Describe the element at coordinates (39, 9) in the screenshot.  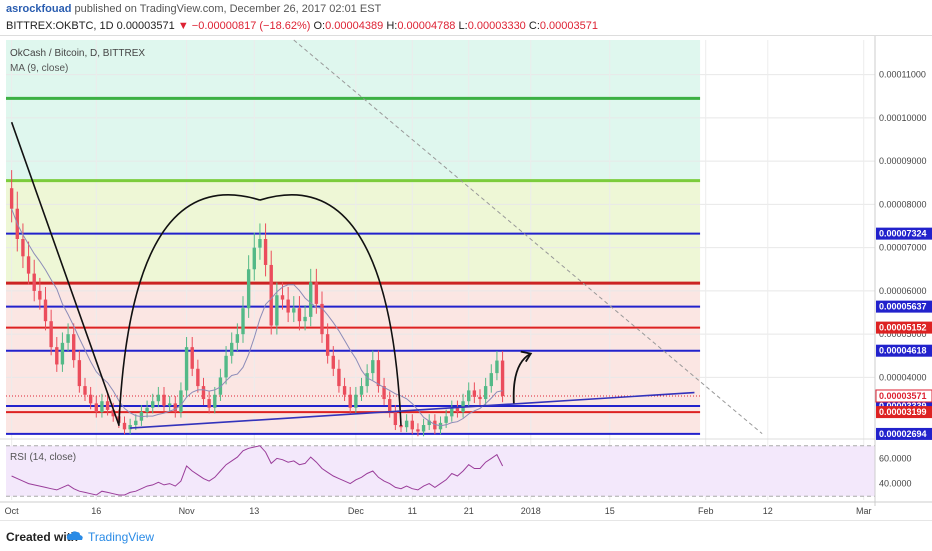
I see `author-link: asrockfouad` at that location.